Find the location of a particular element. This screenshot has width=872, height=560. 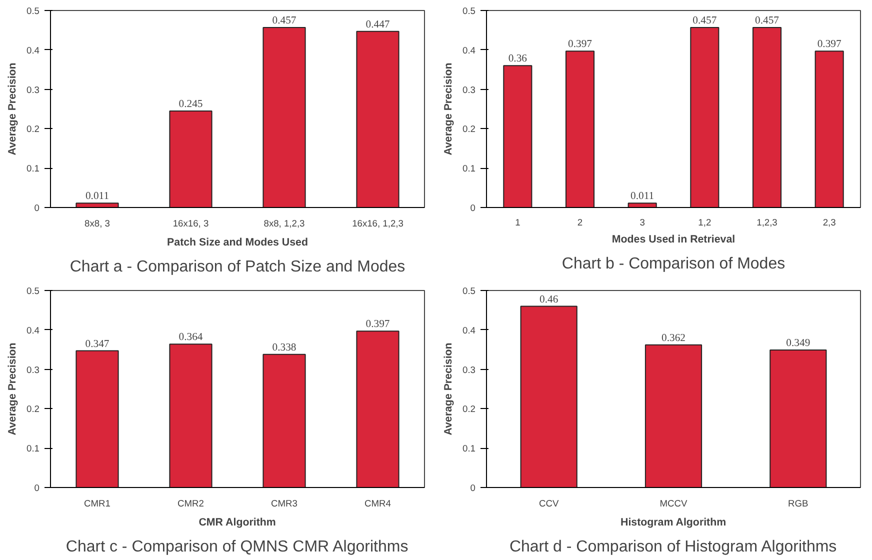

text: Chart c - Comparison of QMNS CMR Algorithms is located at coordinates (237, 547).